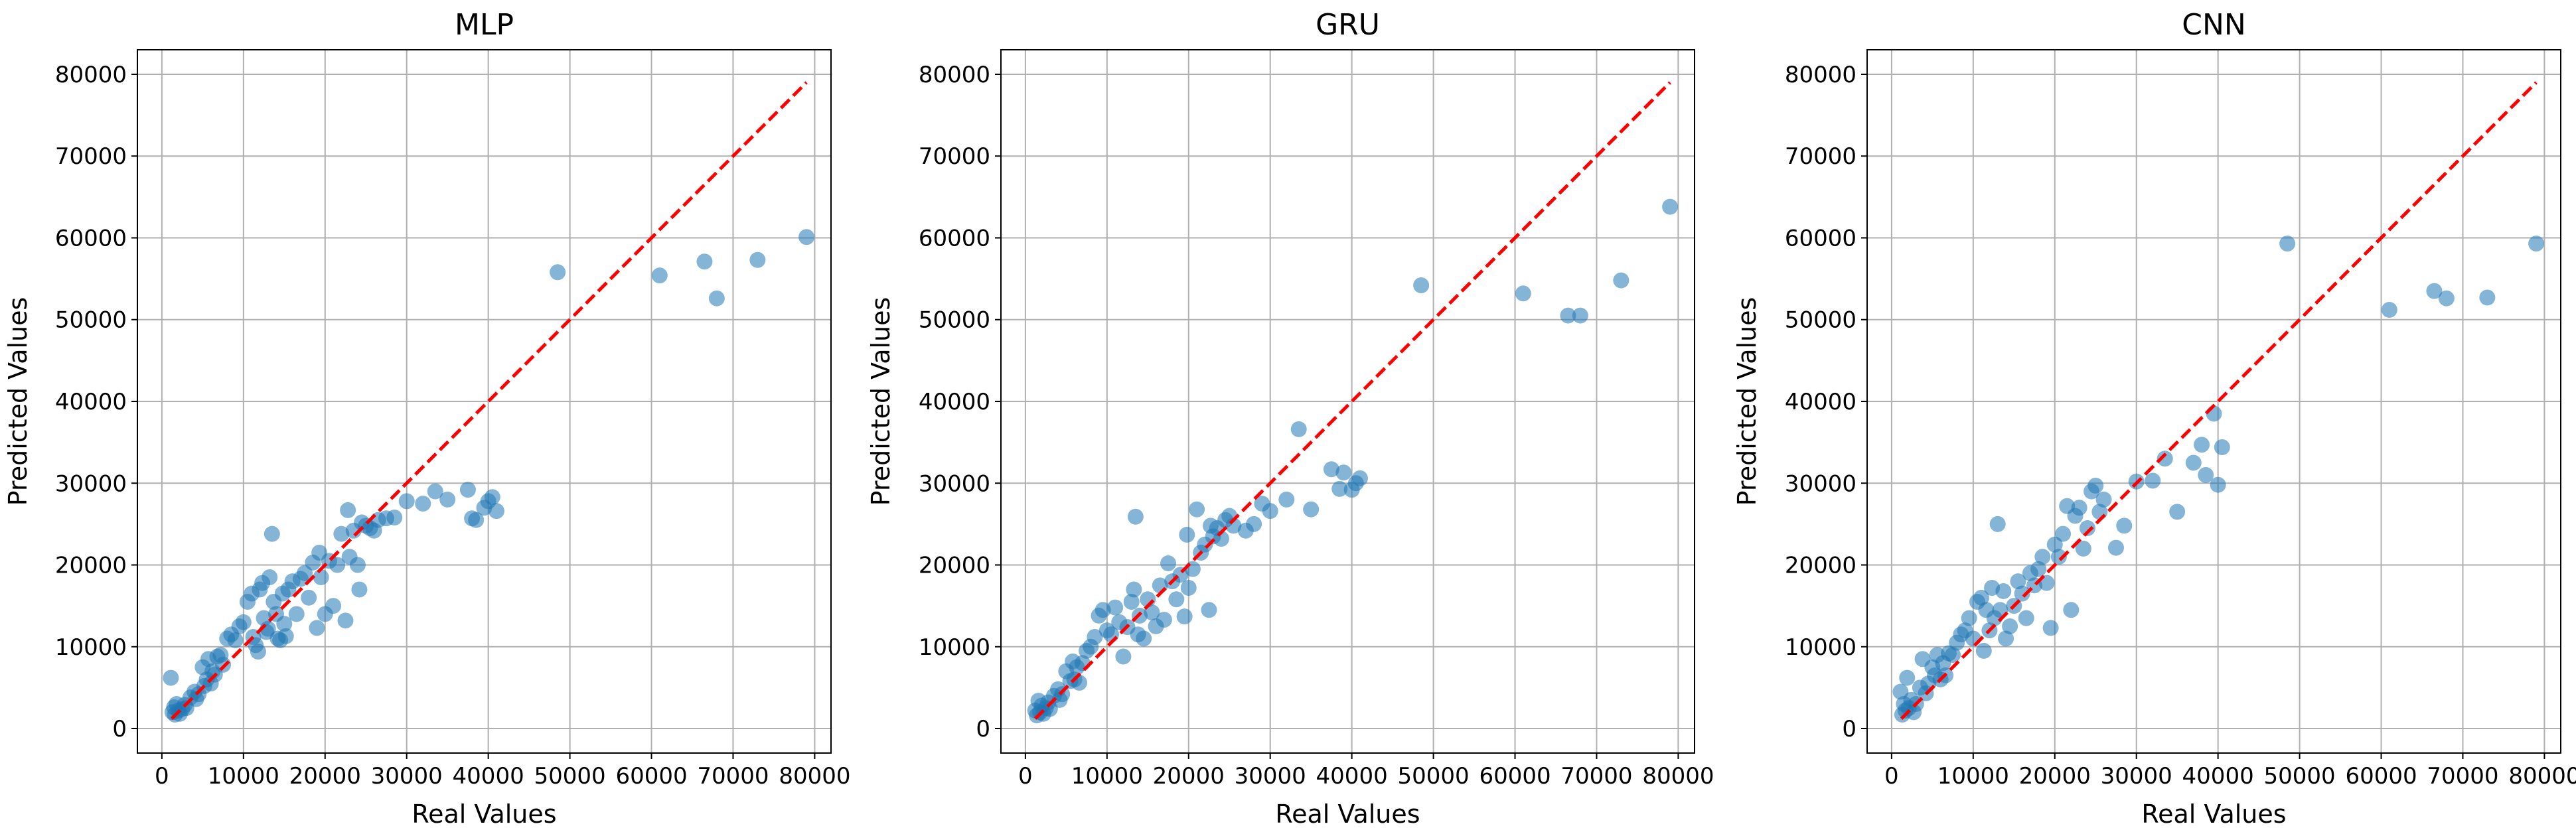 The width and height of the screenshot is (2576, 834). I want to click on x-tick-label: 0, so click(162, 776).